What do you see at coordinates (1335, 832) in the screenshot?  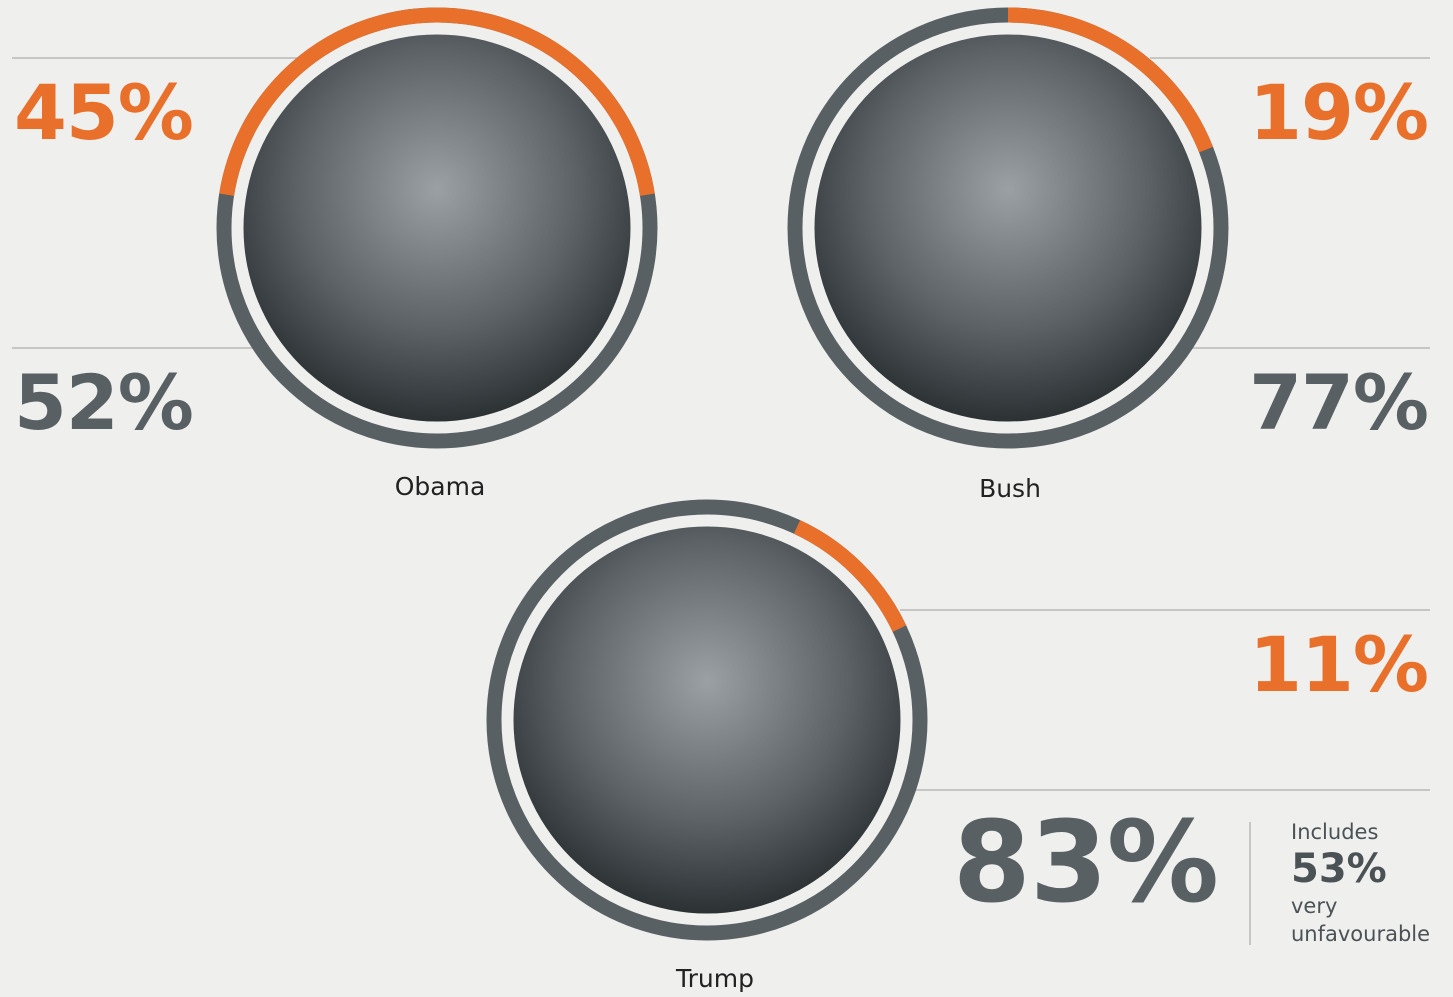 I see `note-text: Includes` at bounding box center [1335, 832].